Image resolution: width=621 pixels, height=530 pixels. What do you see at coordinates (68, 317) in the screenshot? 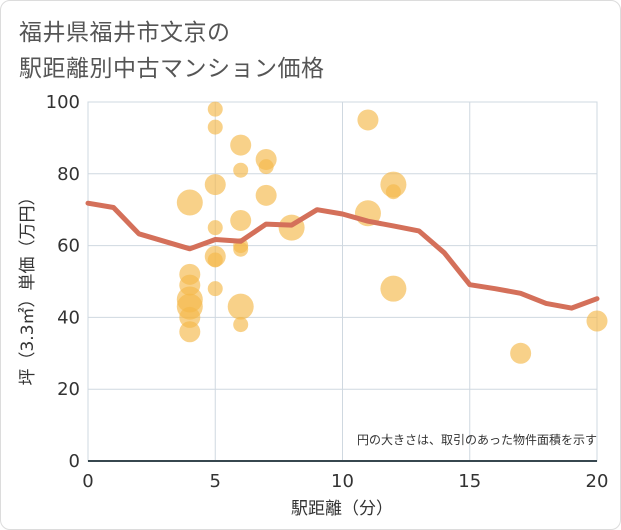
I see `y-tick-label: 40` at bounding box center [68, 317].